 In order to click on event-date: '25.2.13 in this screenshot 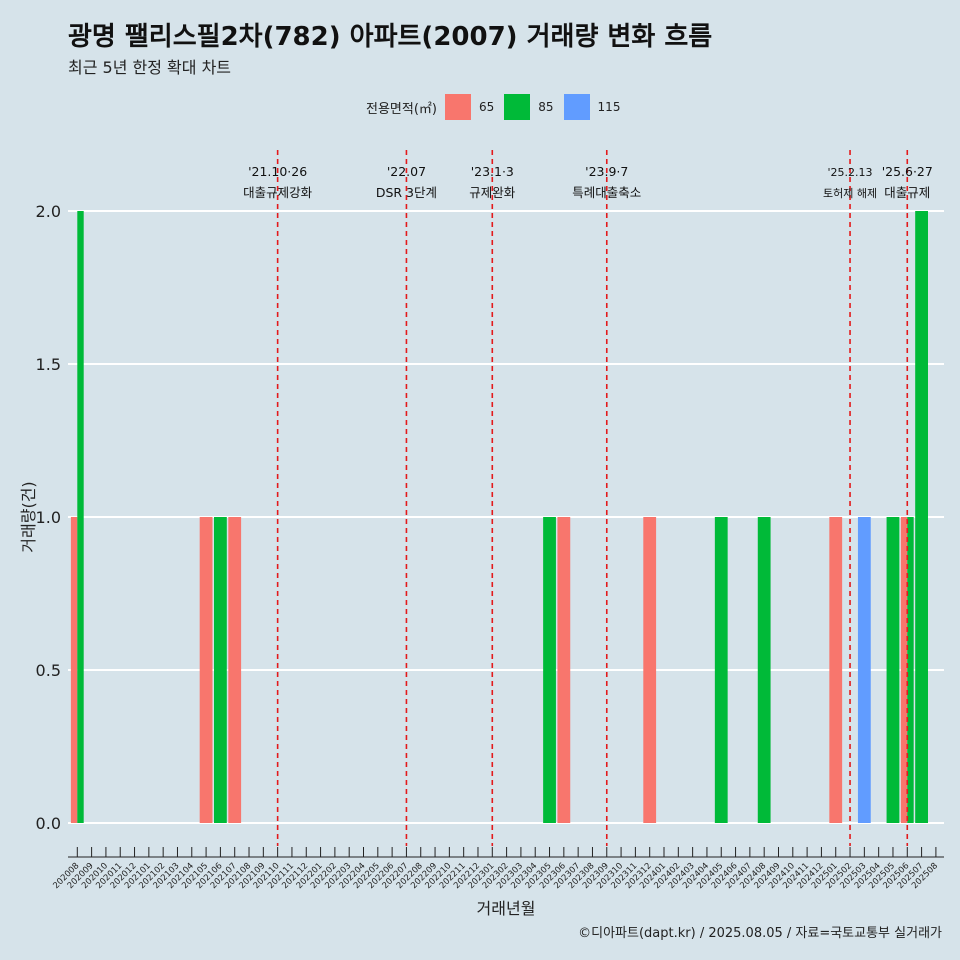, I will do `click(850, 172)`.